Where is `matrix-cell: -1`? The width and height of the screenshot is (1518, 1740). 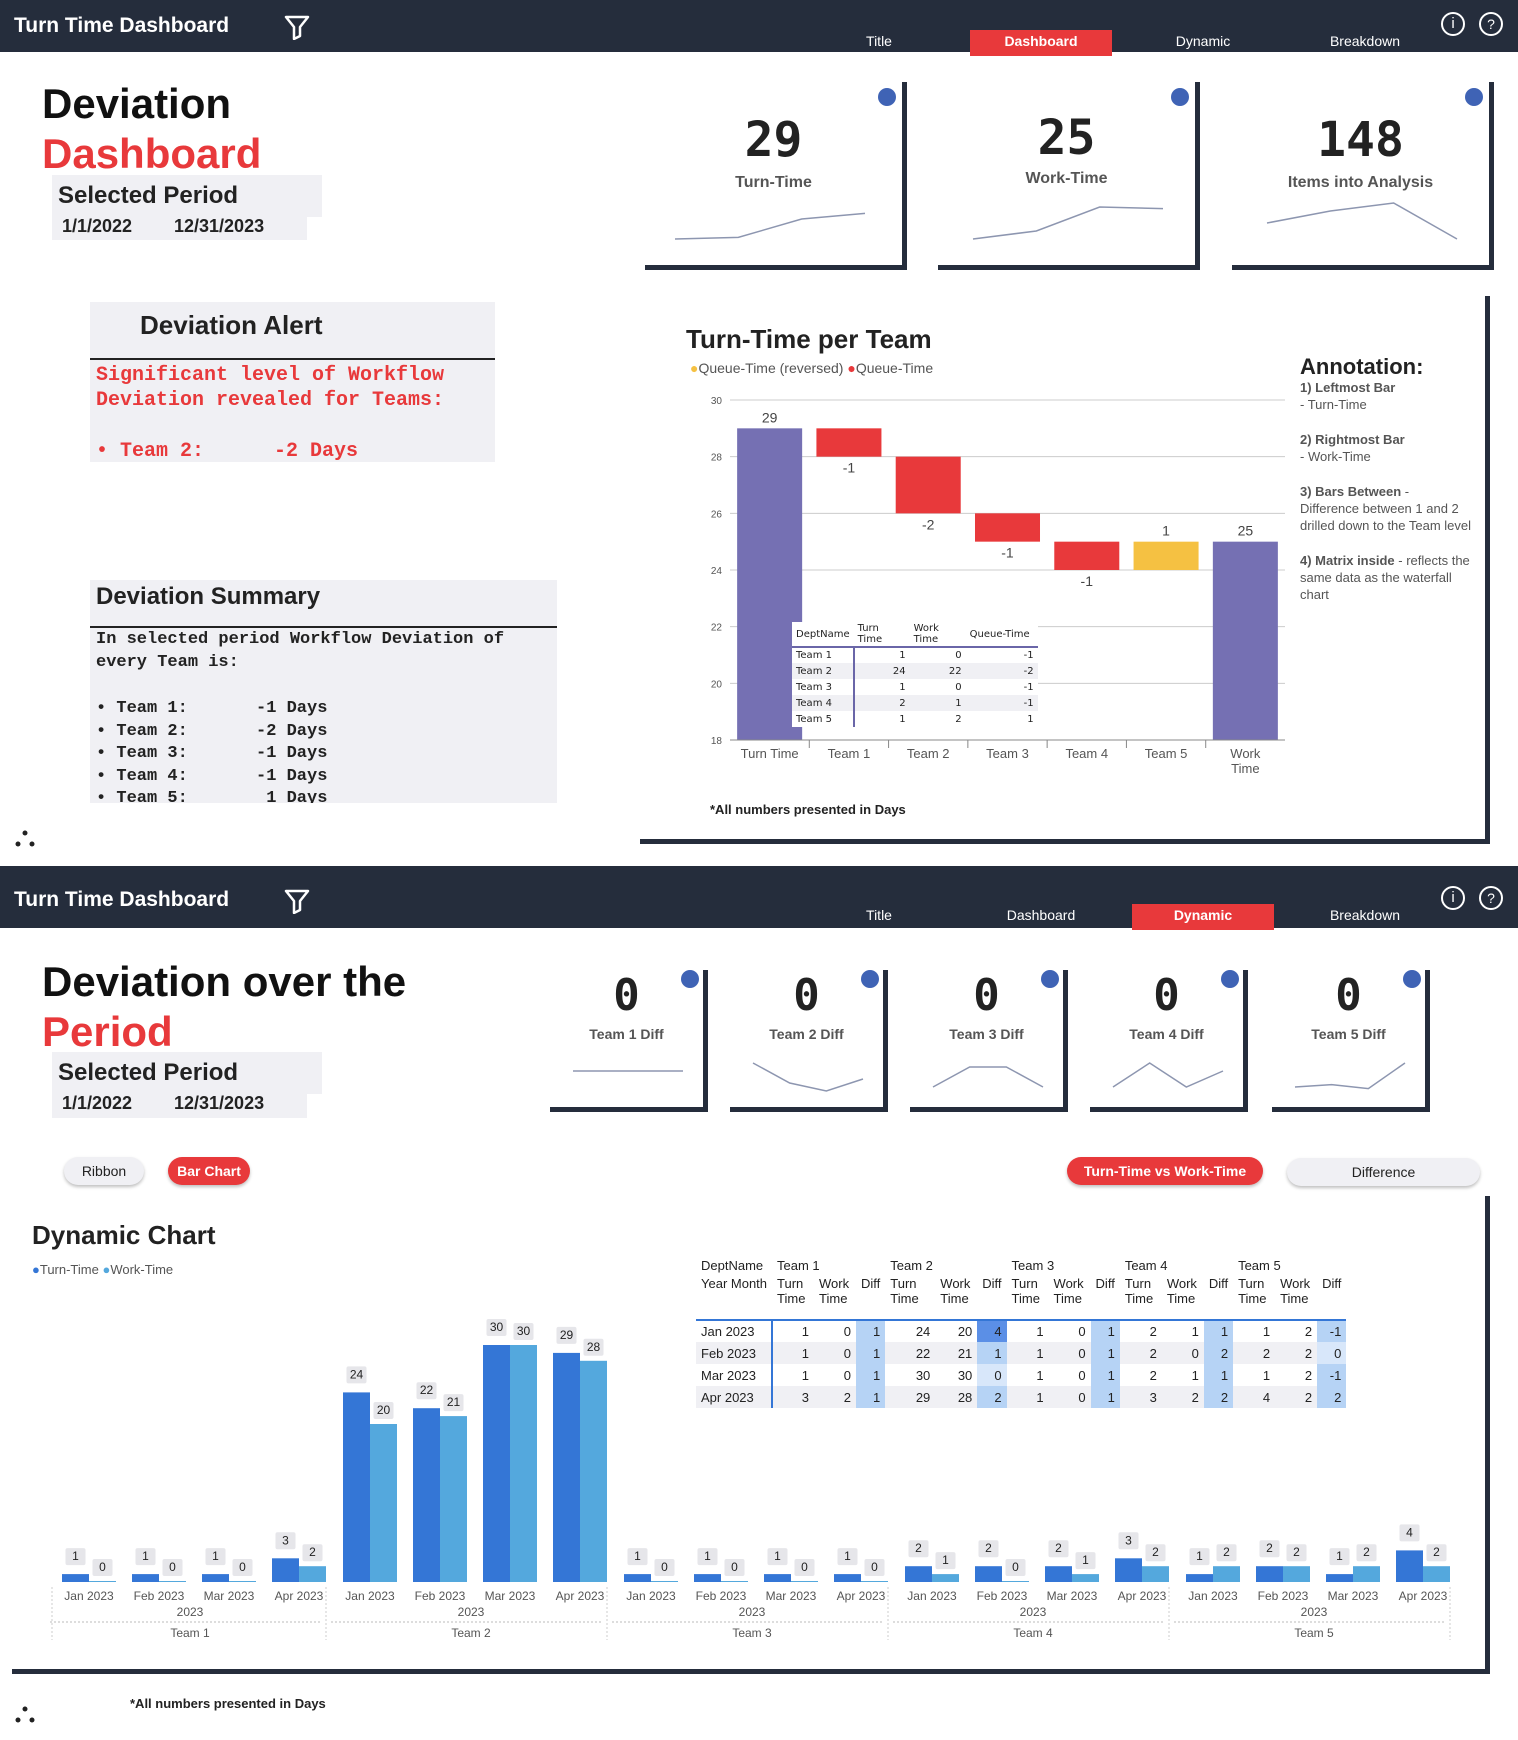
matrix-cell: -1 is located at coordinates (1028, 703).